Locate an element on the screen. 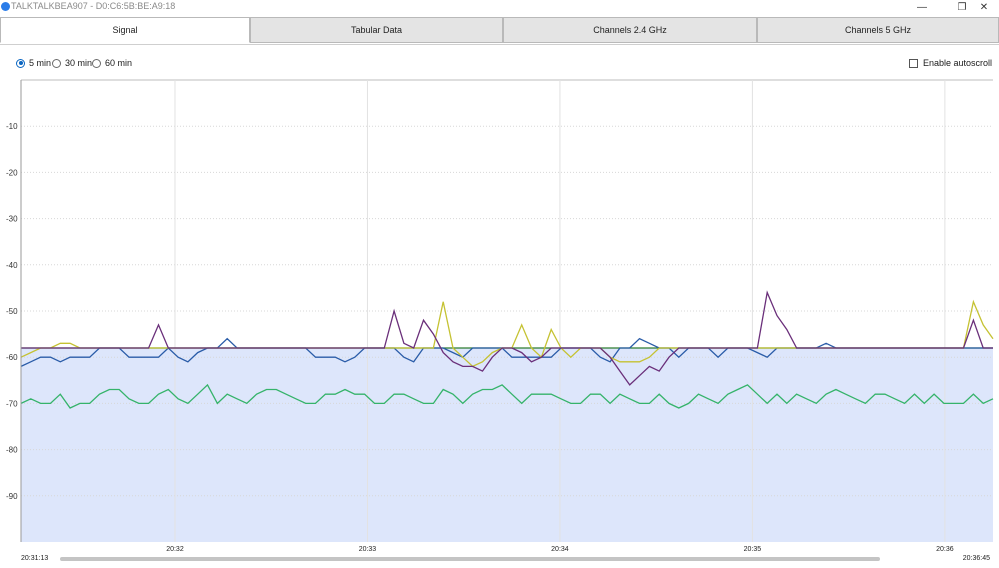 Image resolution: width=999 pixels, height=568 pixels. x-tick-label: 20:33 is located at coordinates (368, 549).